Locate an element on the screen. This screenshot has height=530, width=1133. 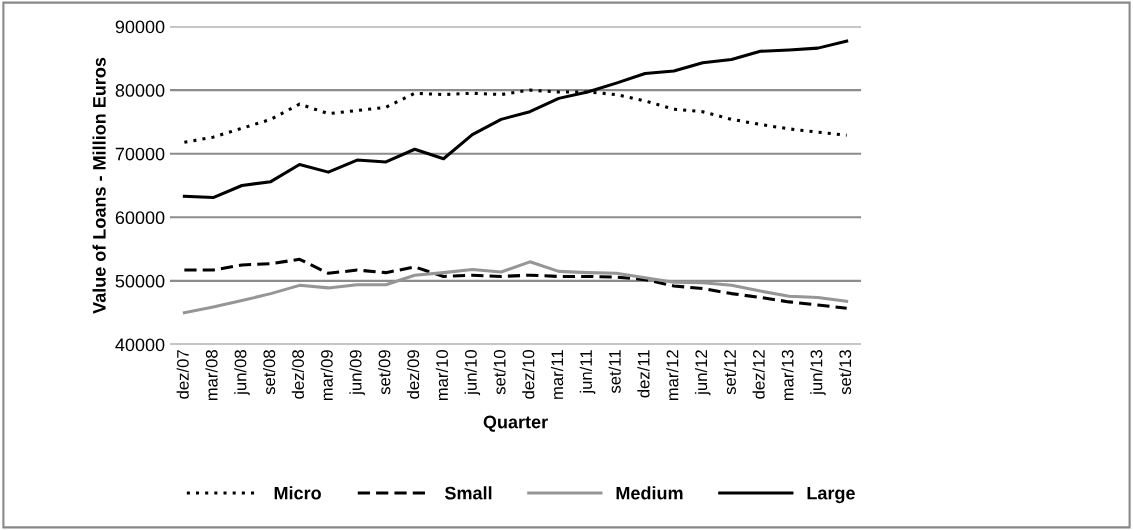
x-tick-label: jun/13 is located at coordinates (818, 373).